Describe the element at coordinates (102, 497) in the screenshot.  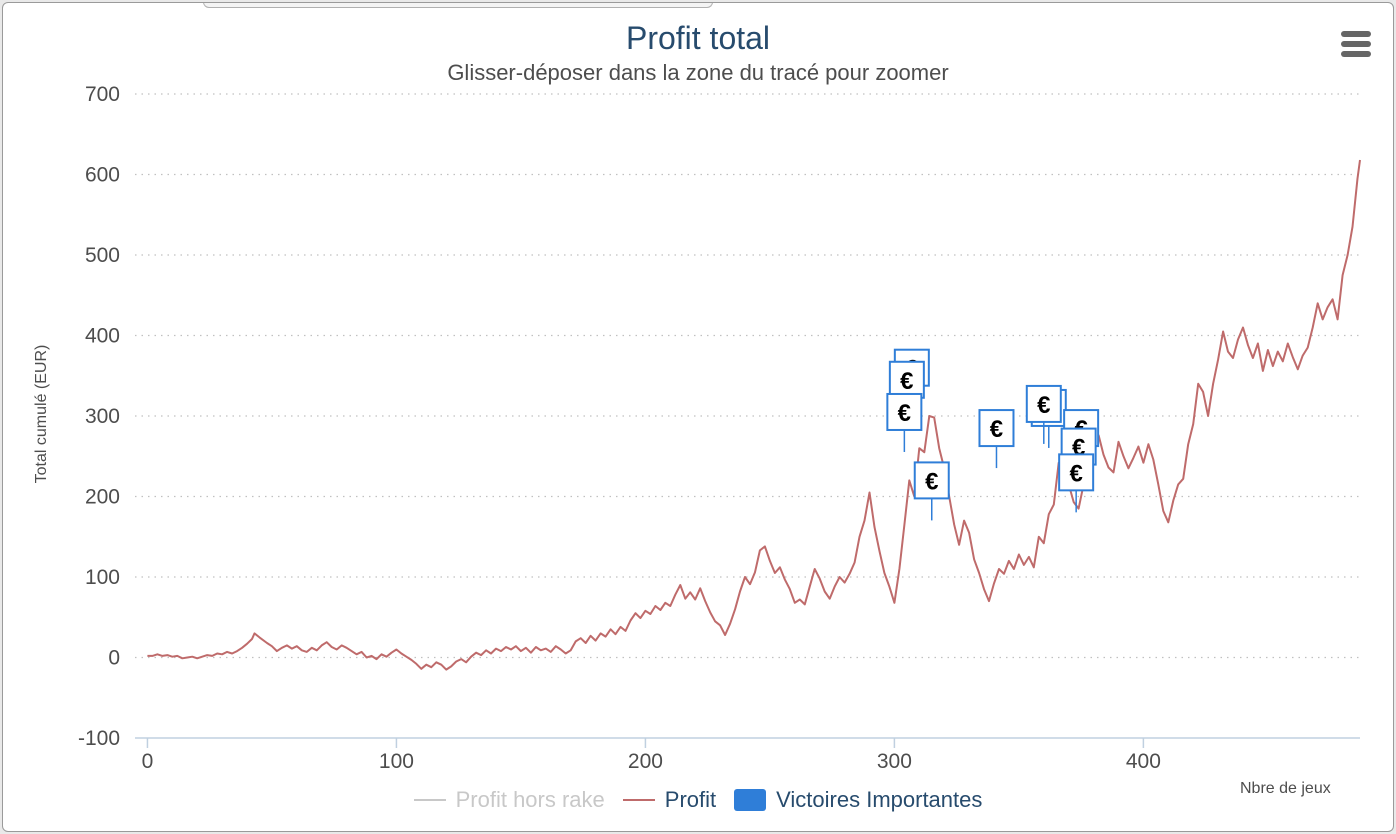
I see `y-tick-label: 200` at that location.